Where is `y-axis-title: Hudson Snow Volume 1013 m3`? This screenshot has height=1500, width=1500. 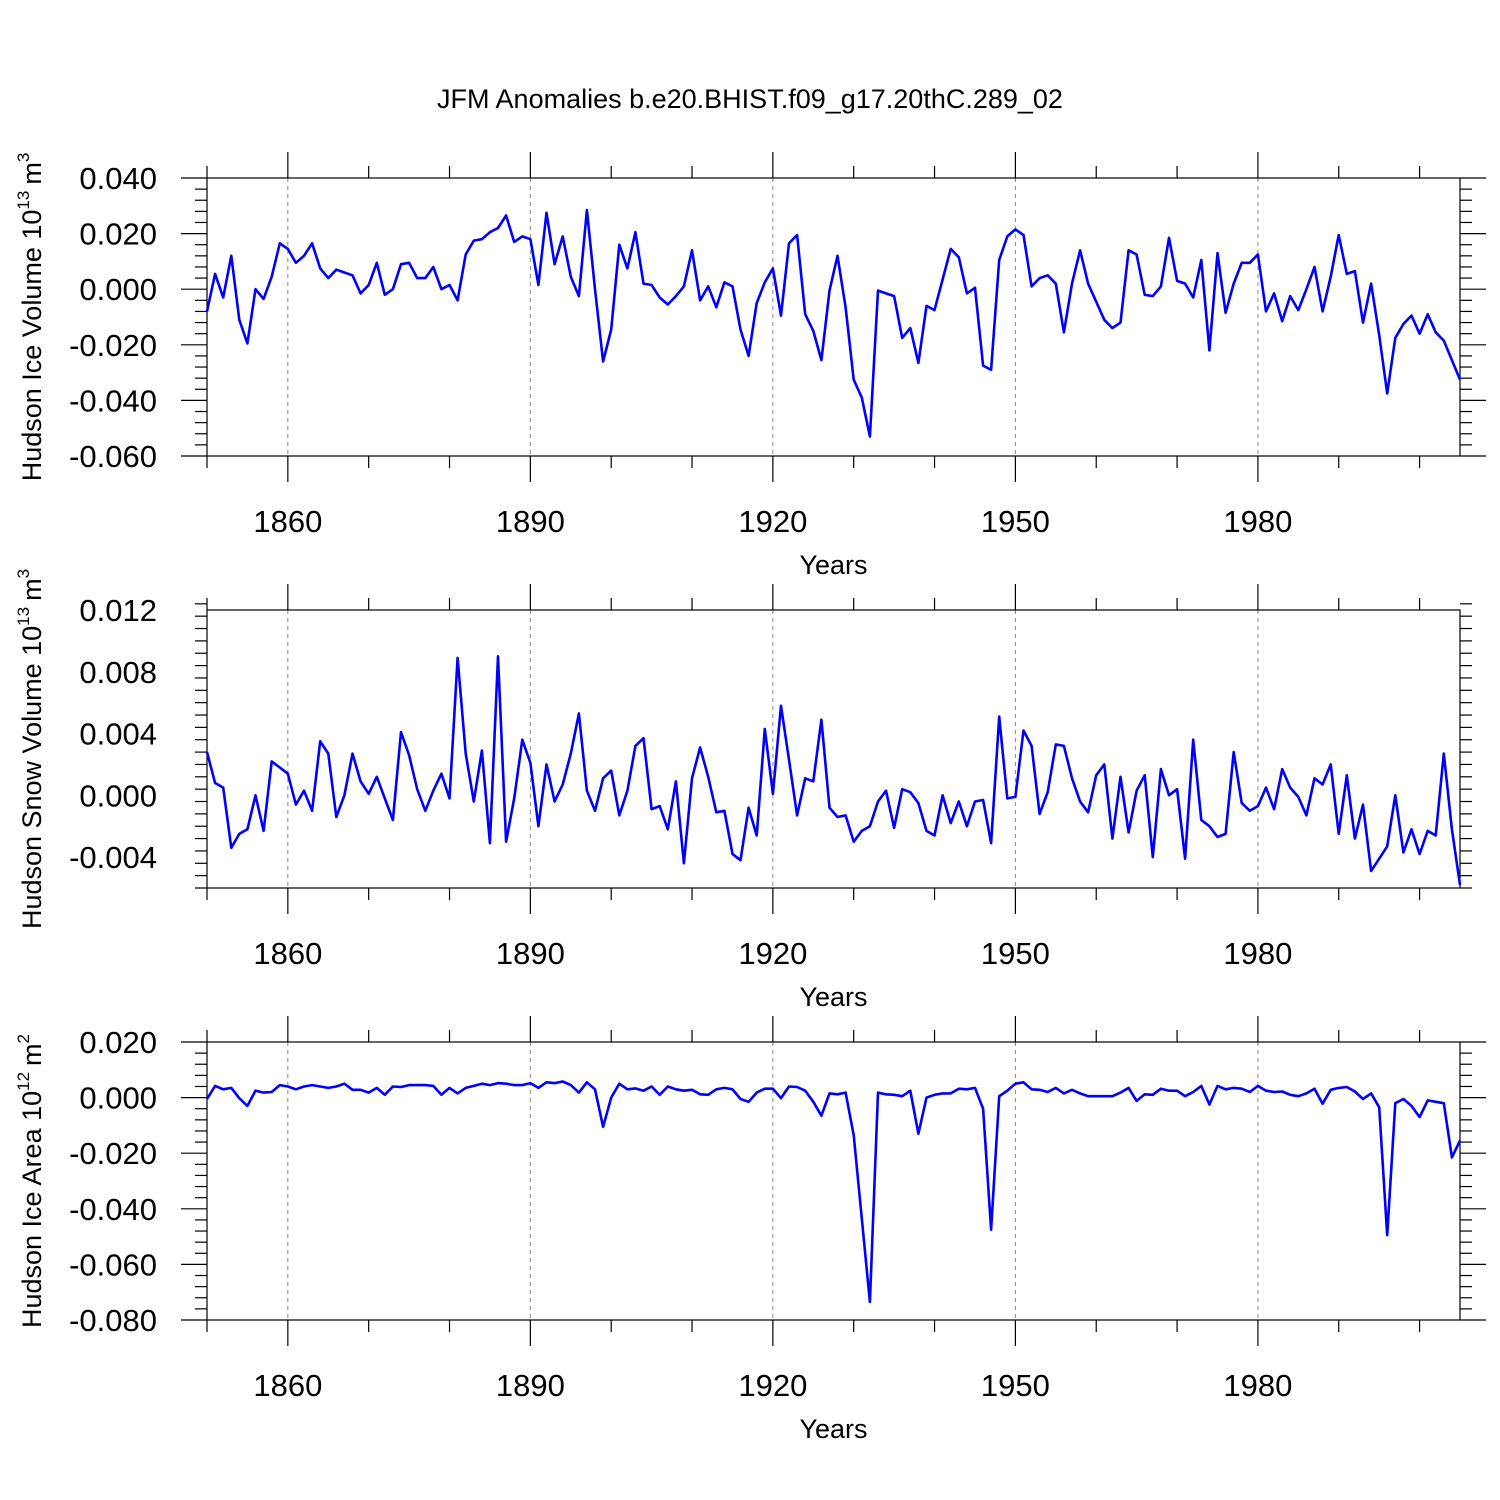
y-axis-title: Hudson Snow Volume 1013 m3 is located at coordinates (30, 749).